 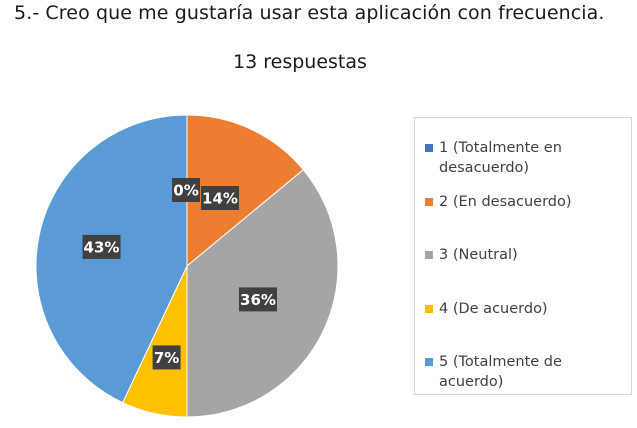 I want to click on legend-item-1: 1 (Totalmente en desacuerdo), so click(x=526, y=158).